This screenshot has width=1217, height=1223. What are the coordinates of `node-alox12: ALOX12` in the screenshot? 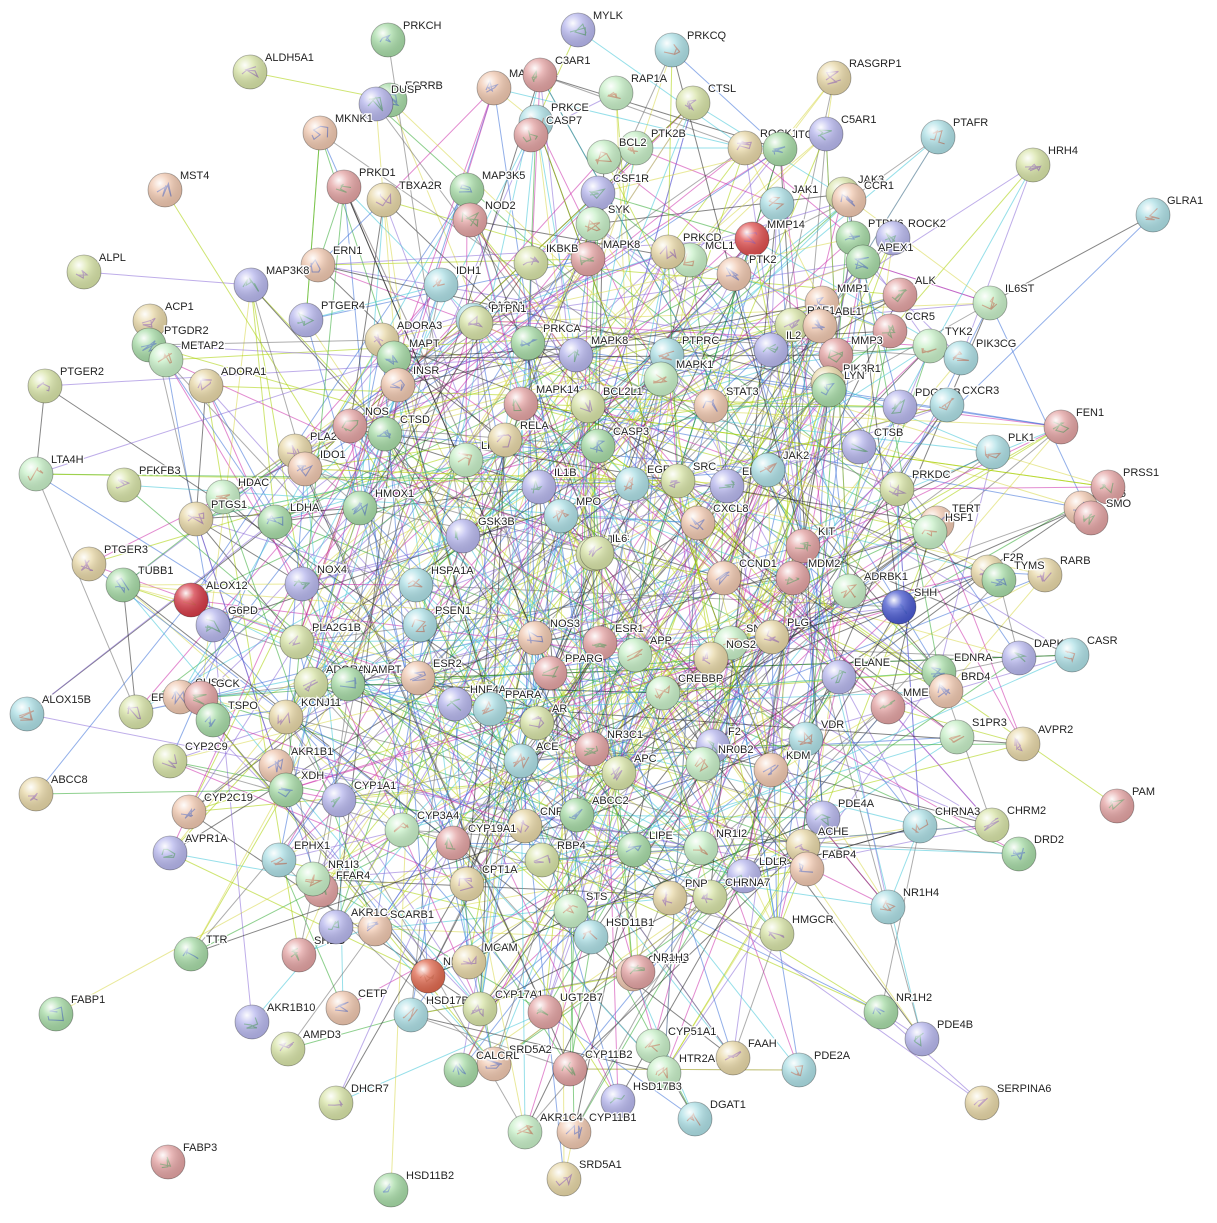 It's located at (211, 598).